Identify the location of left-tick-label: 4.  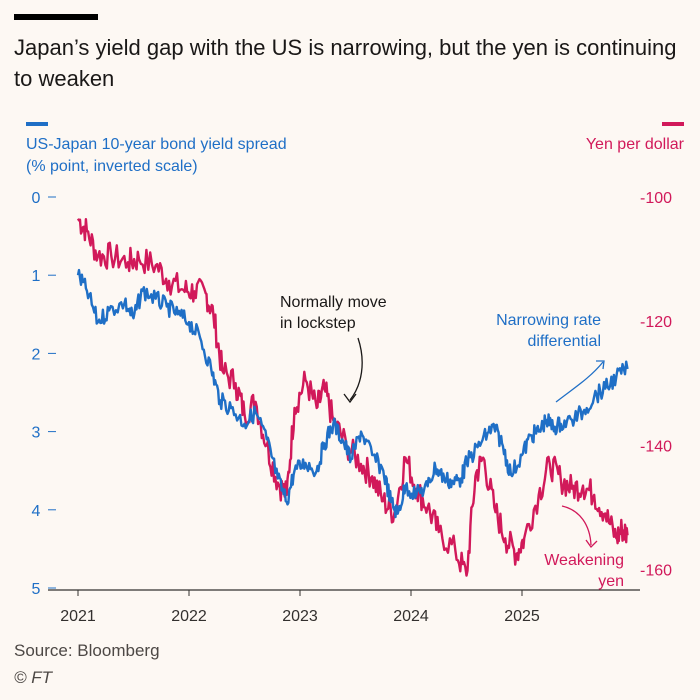
(36, 511).